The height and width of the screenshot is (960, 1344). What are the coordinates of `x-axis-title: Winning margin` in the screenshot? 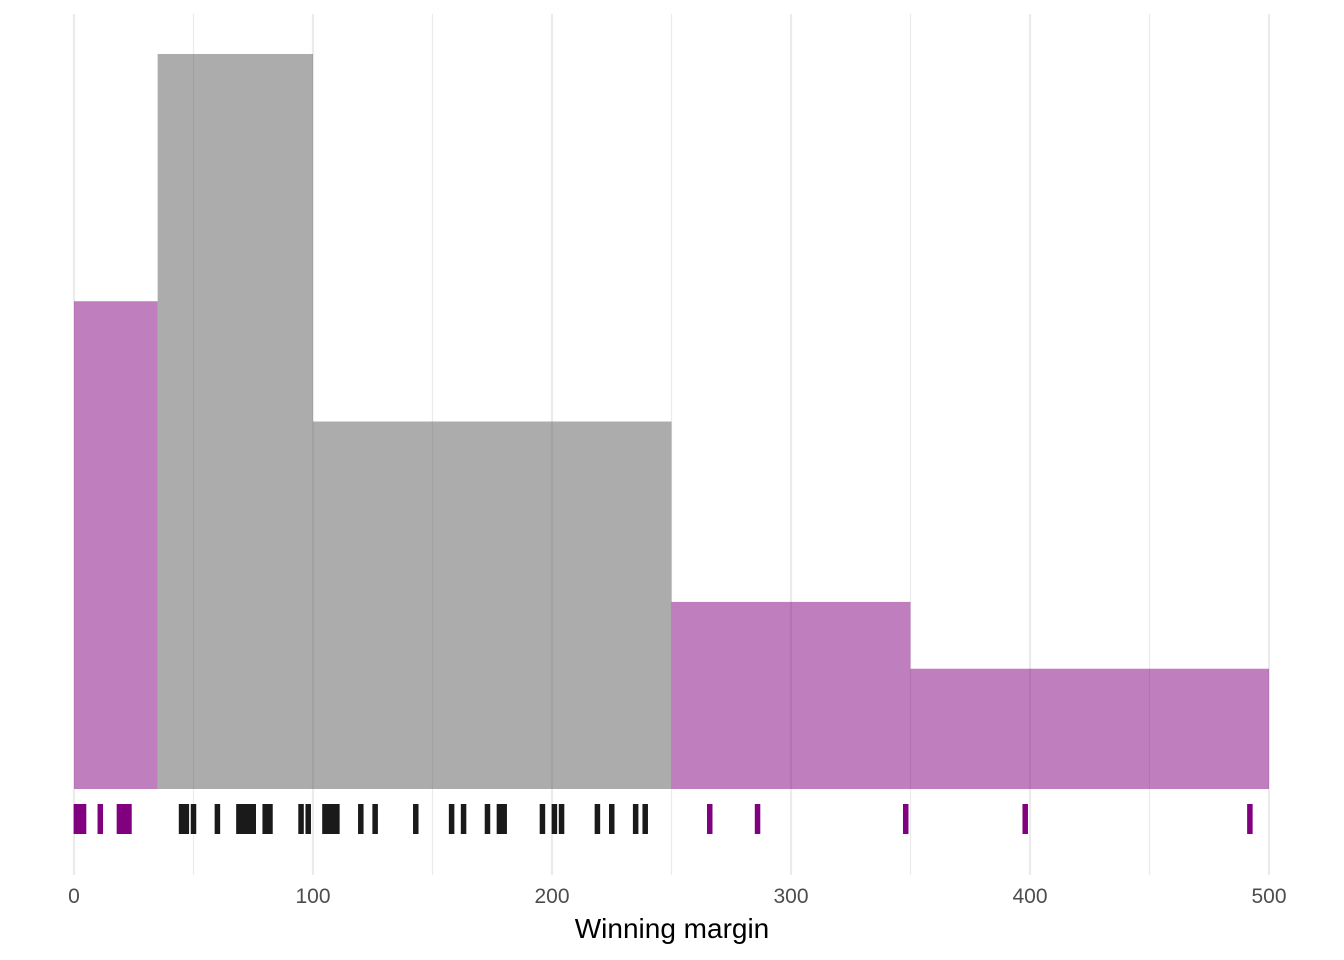 It's located at (672, 928).